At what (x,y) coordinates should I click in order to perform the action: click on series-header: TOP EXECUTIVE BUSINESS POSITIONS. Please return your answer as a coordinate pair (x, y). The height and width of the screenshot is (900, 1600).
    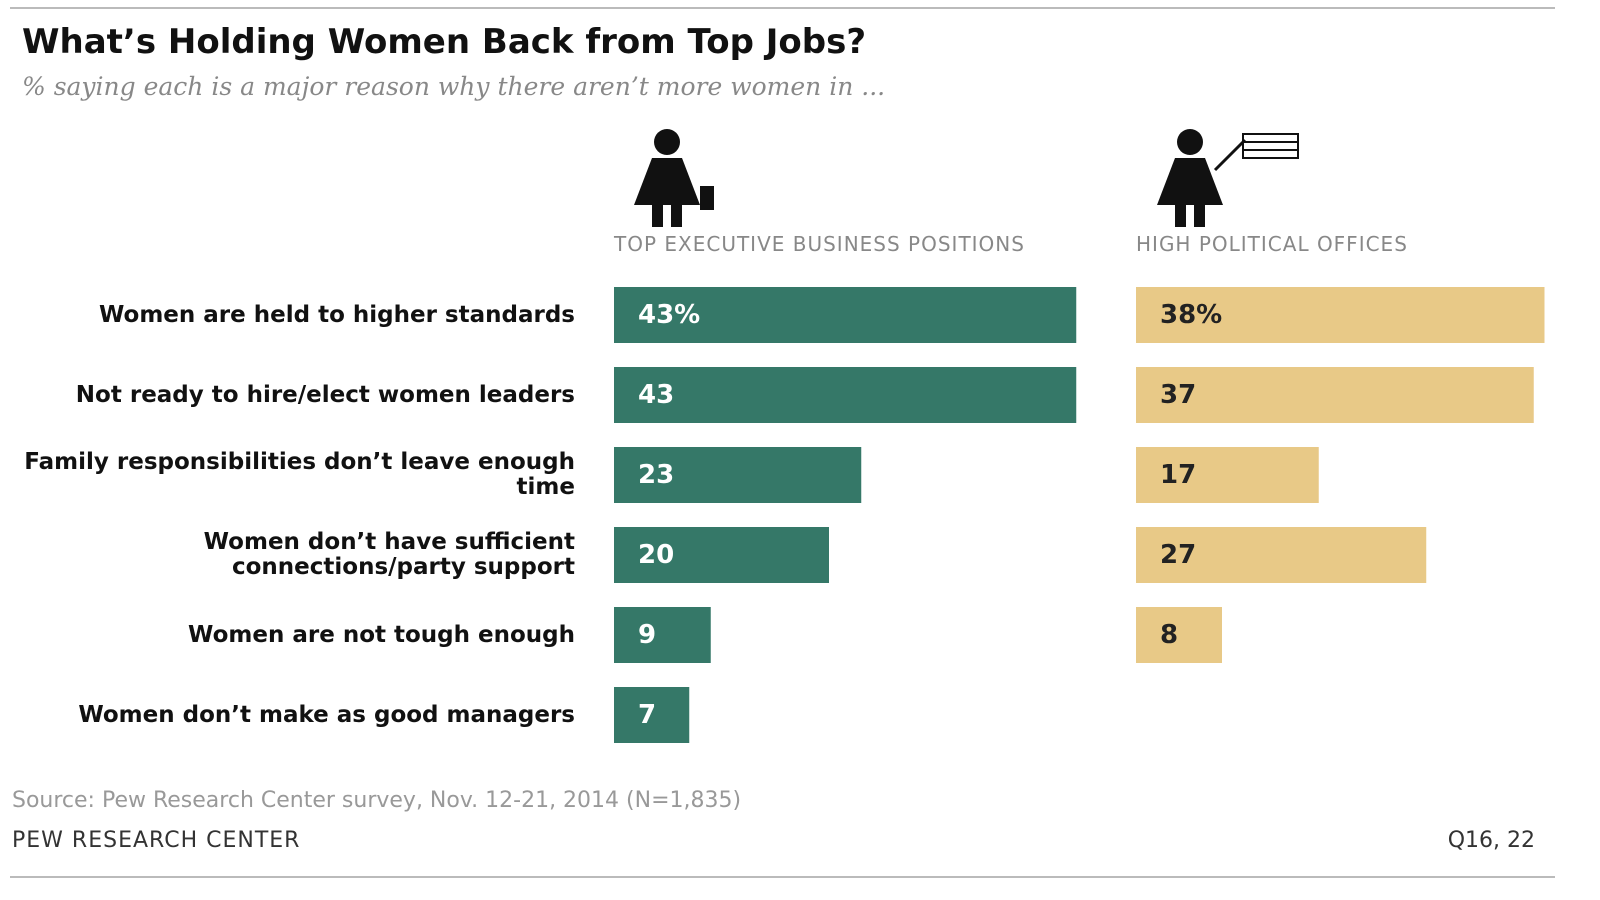
    Looking at the image, I should click on (819, 244).